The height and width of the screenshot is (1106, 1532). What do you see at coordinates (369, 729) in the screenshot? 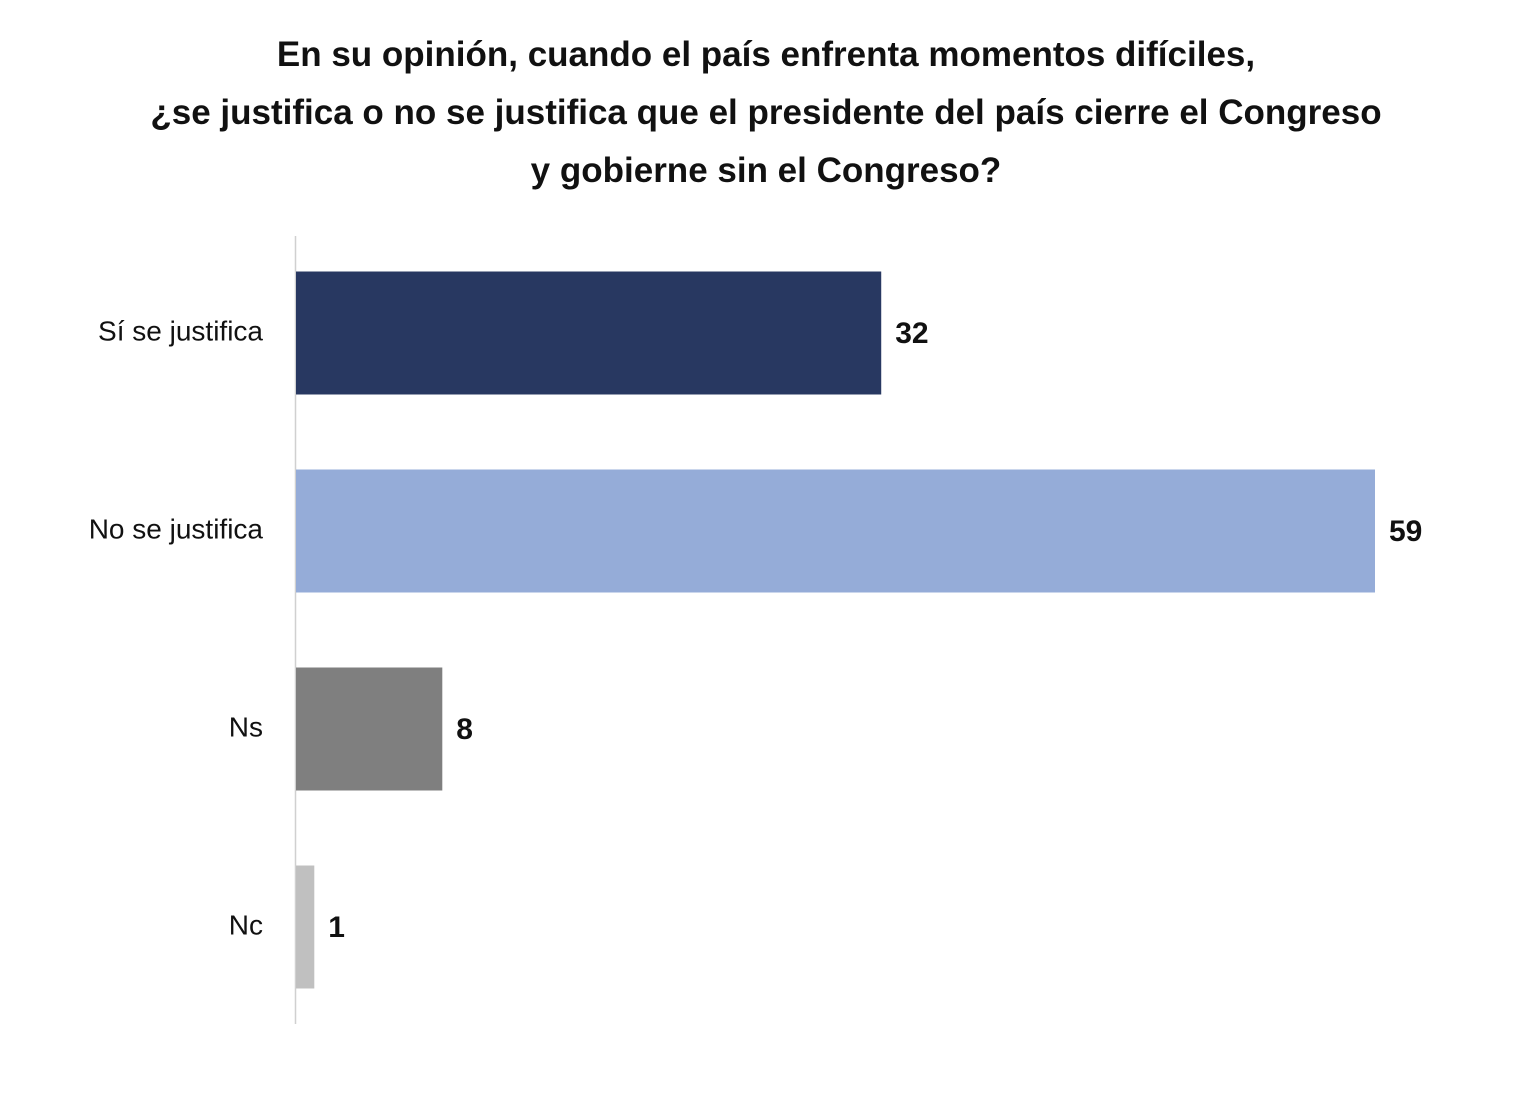
I see `bar-ns` at bounding box center [369, 729].